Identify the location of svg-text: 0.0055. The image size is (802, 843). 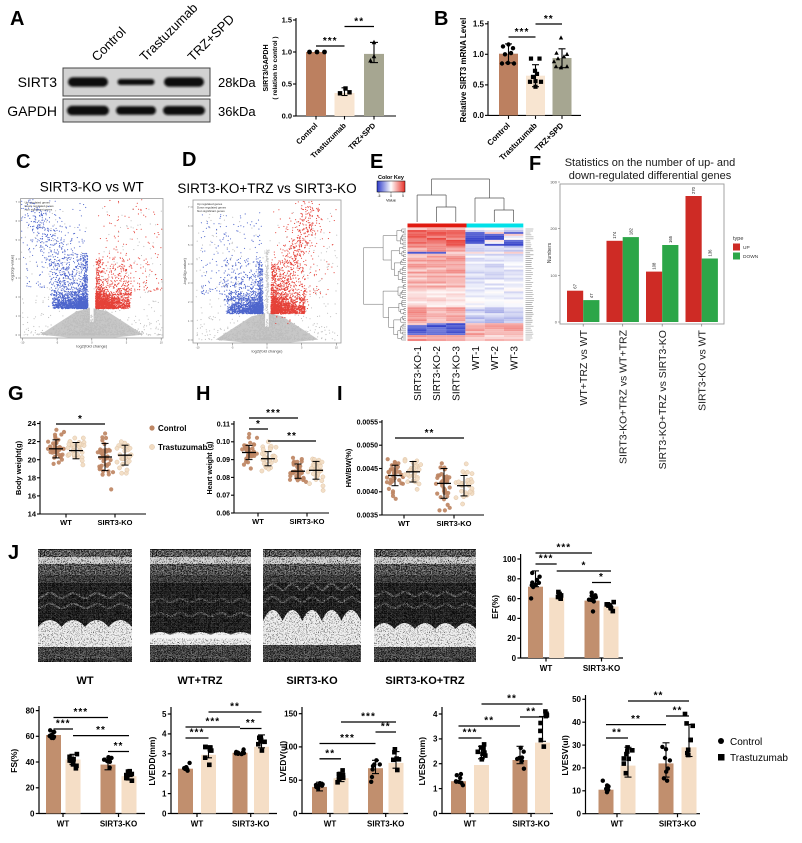
(368, 422).